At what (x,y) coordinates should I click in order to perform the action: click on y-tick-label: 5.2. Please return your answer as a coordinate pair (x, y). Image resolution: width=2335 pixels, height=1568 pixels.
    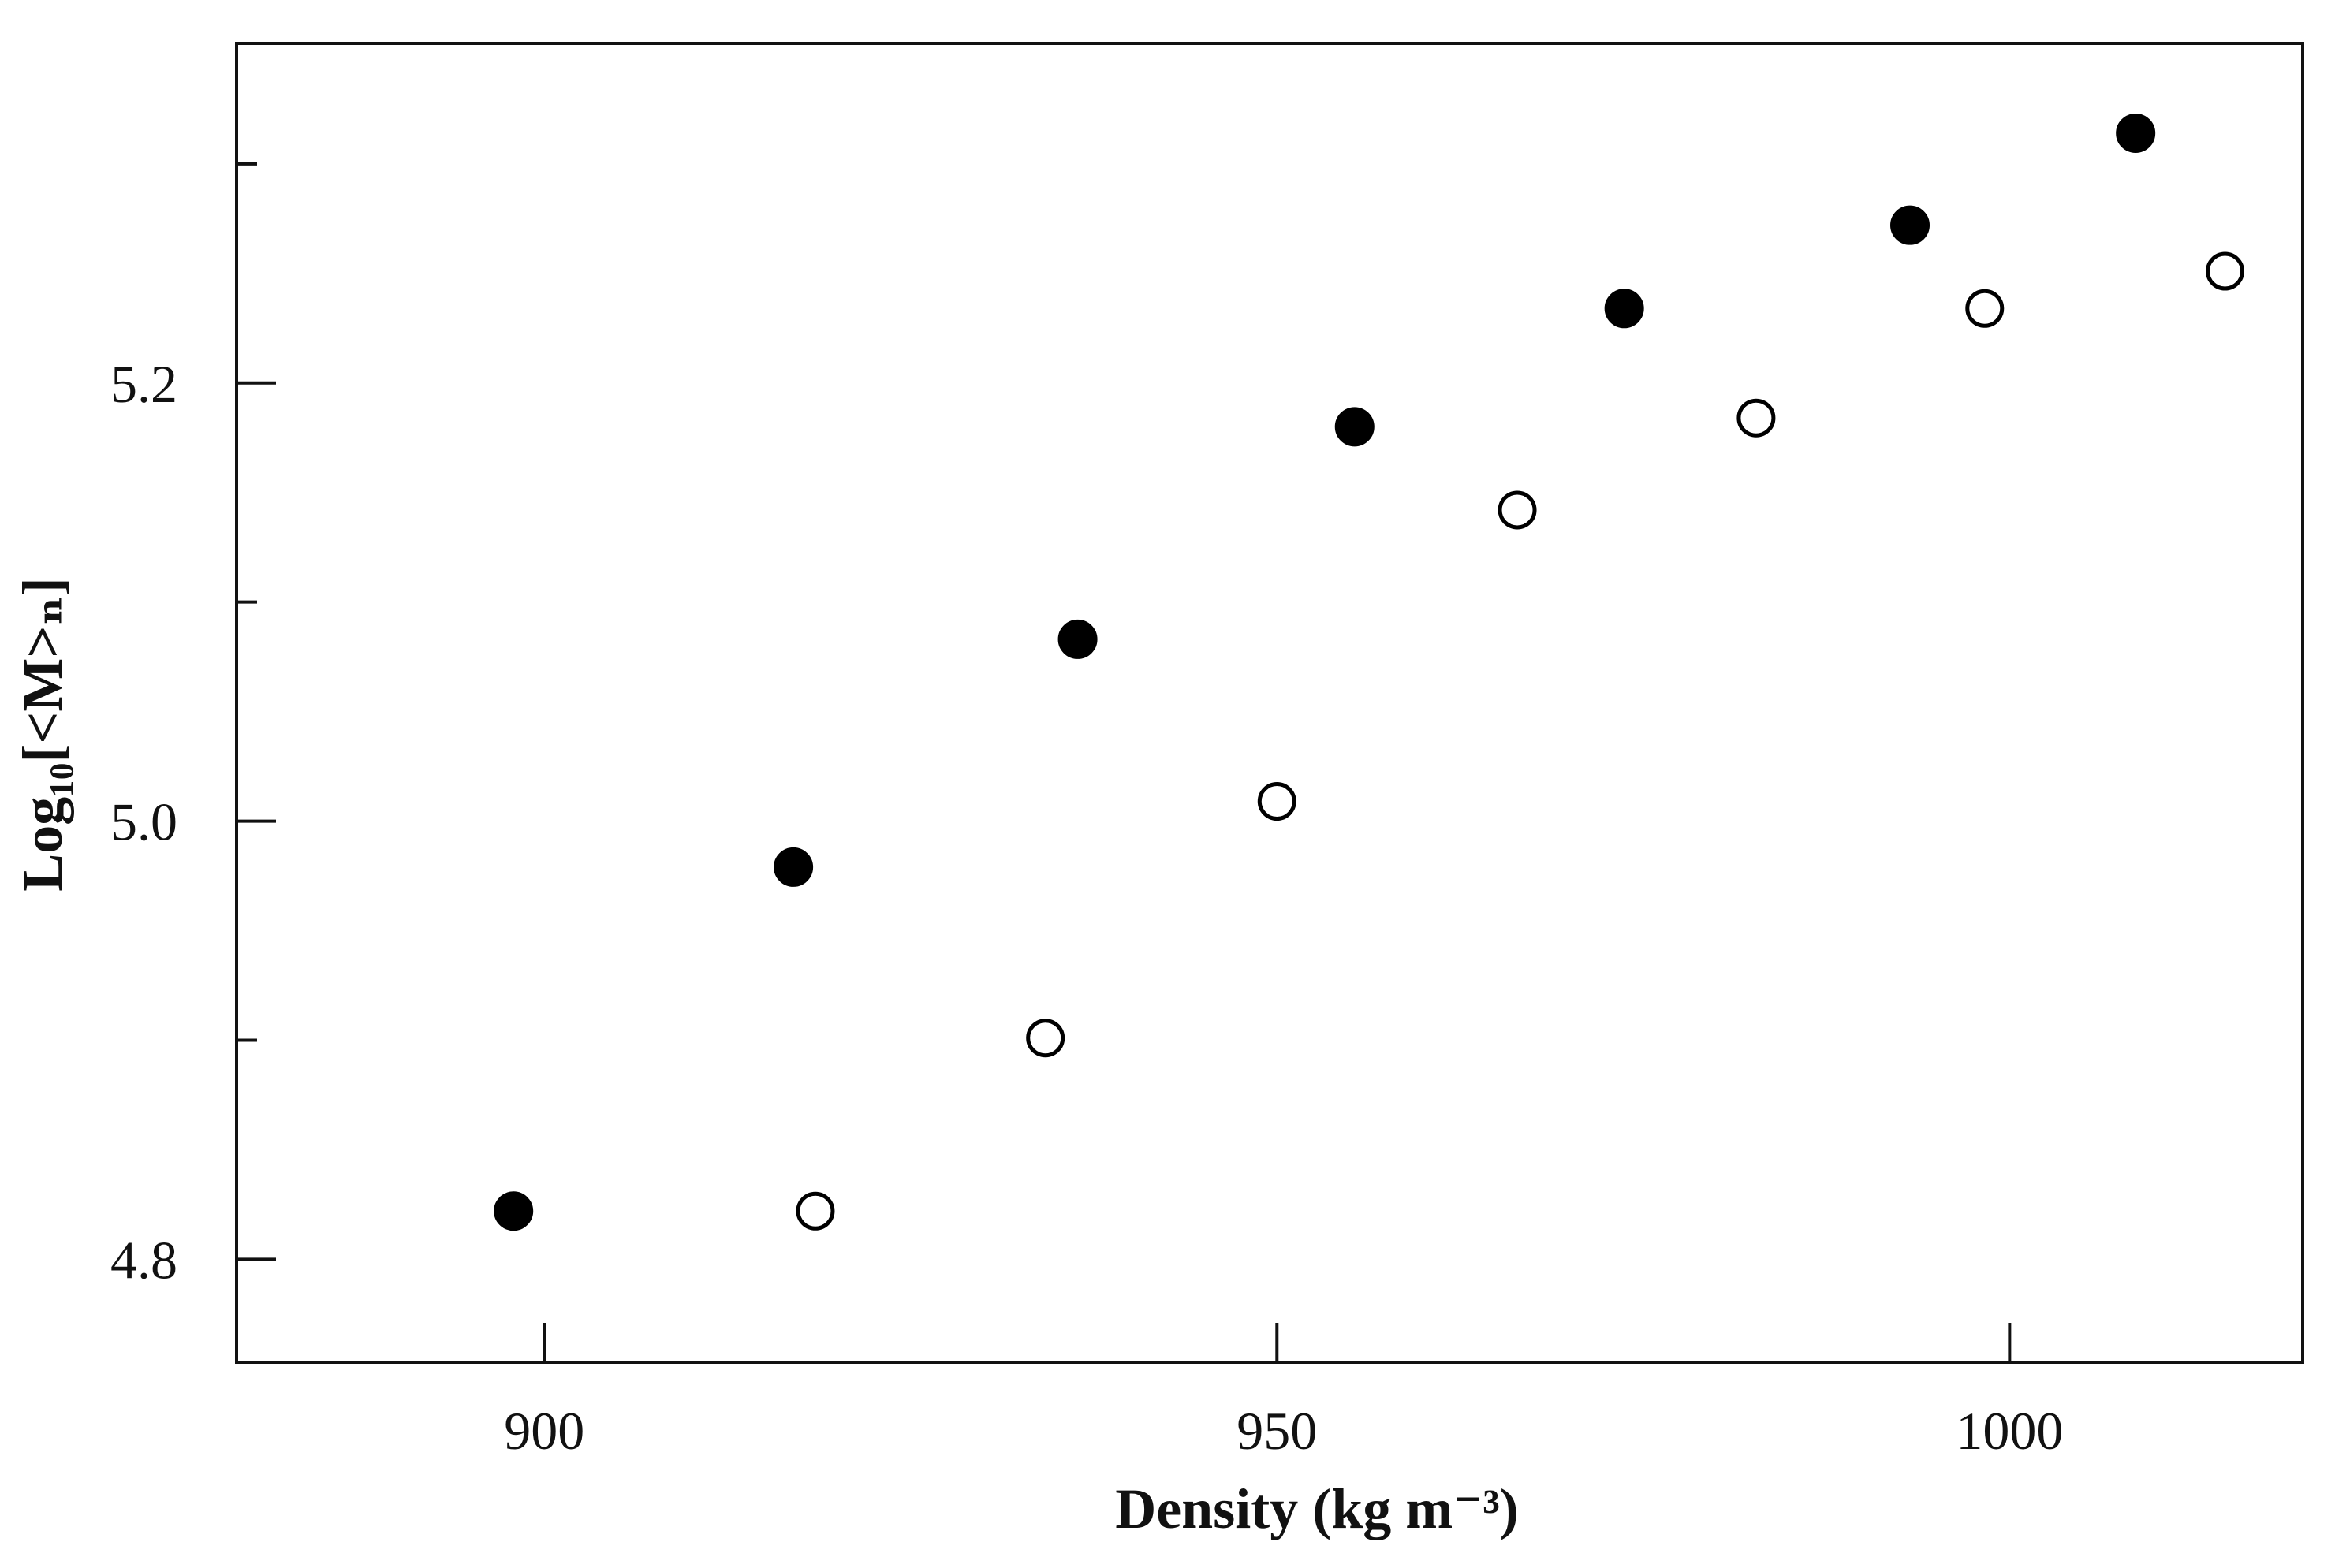
    Looking at the image, I should click on (143, 384).